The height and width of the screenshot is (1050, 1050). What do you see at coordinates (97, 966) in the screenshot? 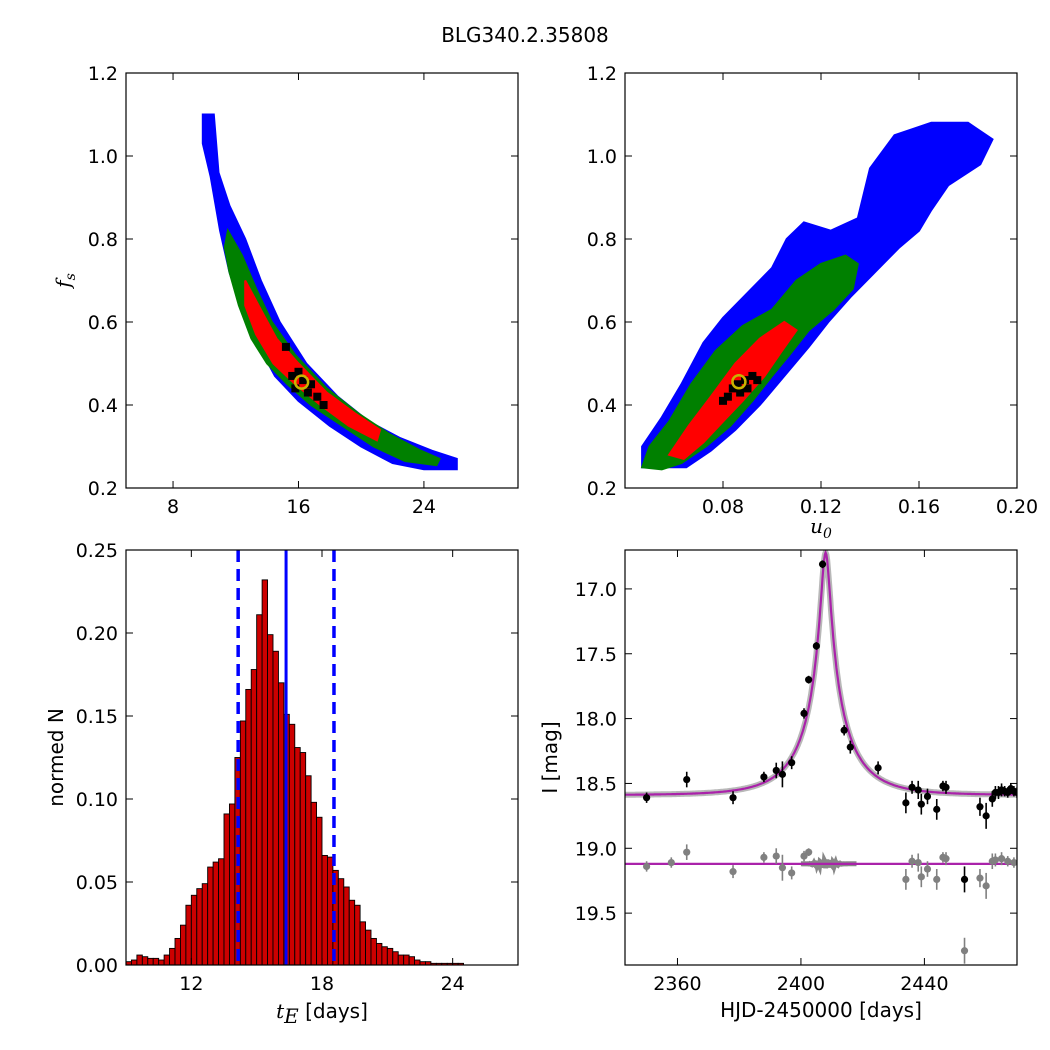
I see `y-tick-label: 0.00` at bounding box center [97, 966].